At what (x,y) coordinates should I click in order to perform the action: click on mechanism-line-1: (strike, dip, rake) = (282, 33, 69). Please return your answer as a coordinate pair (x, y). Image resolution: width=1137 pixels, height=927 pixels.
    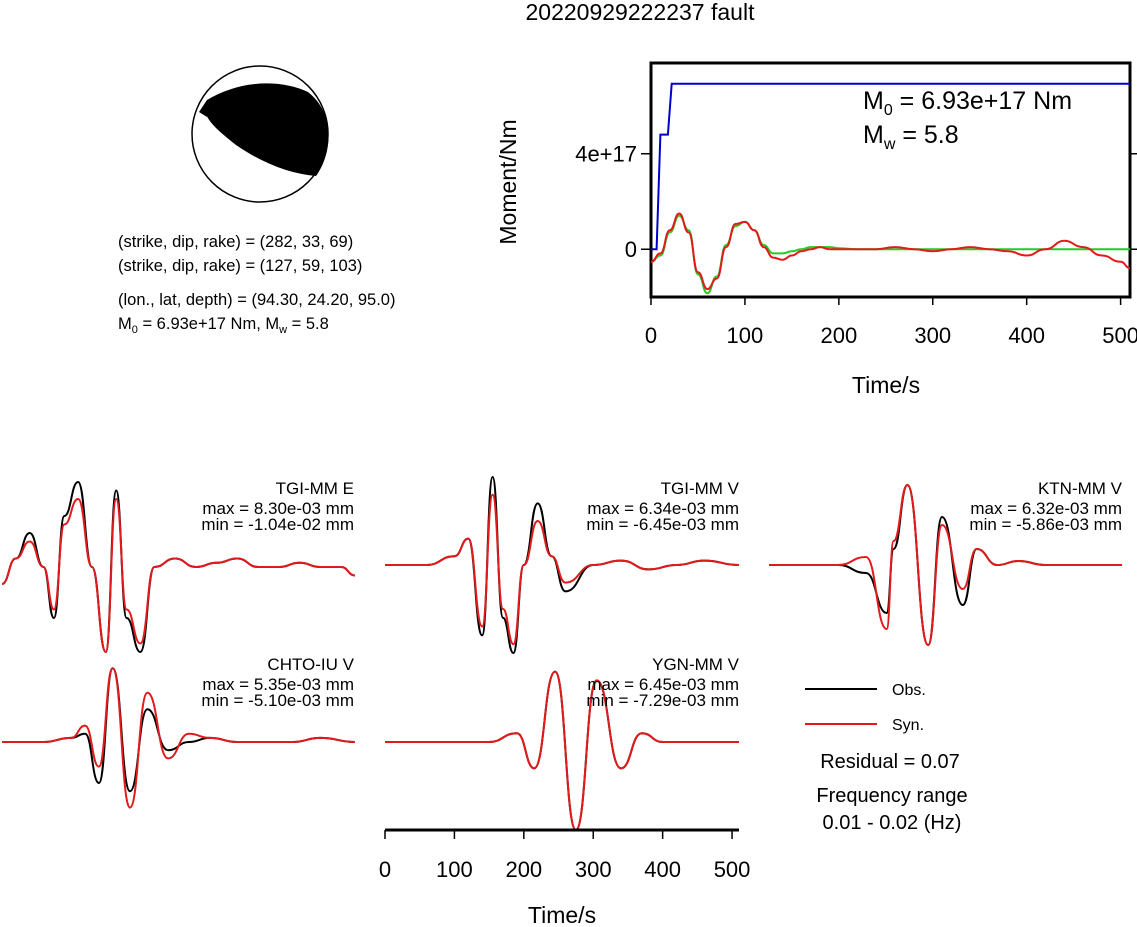
    Looking at the image, I should click on (235, 242).